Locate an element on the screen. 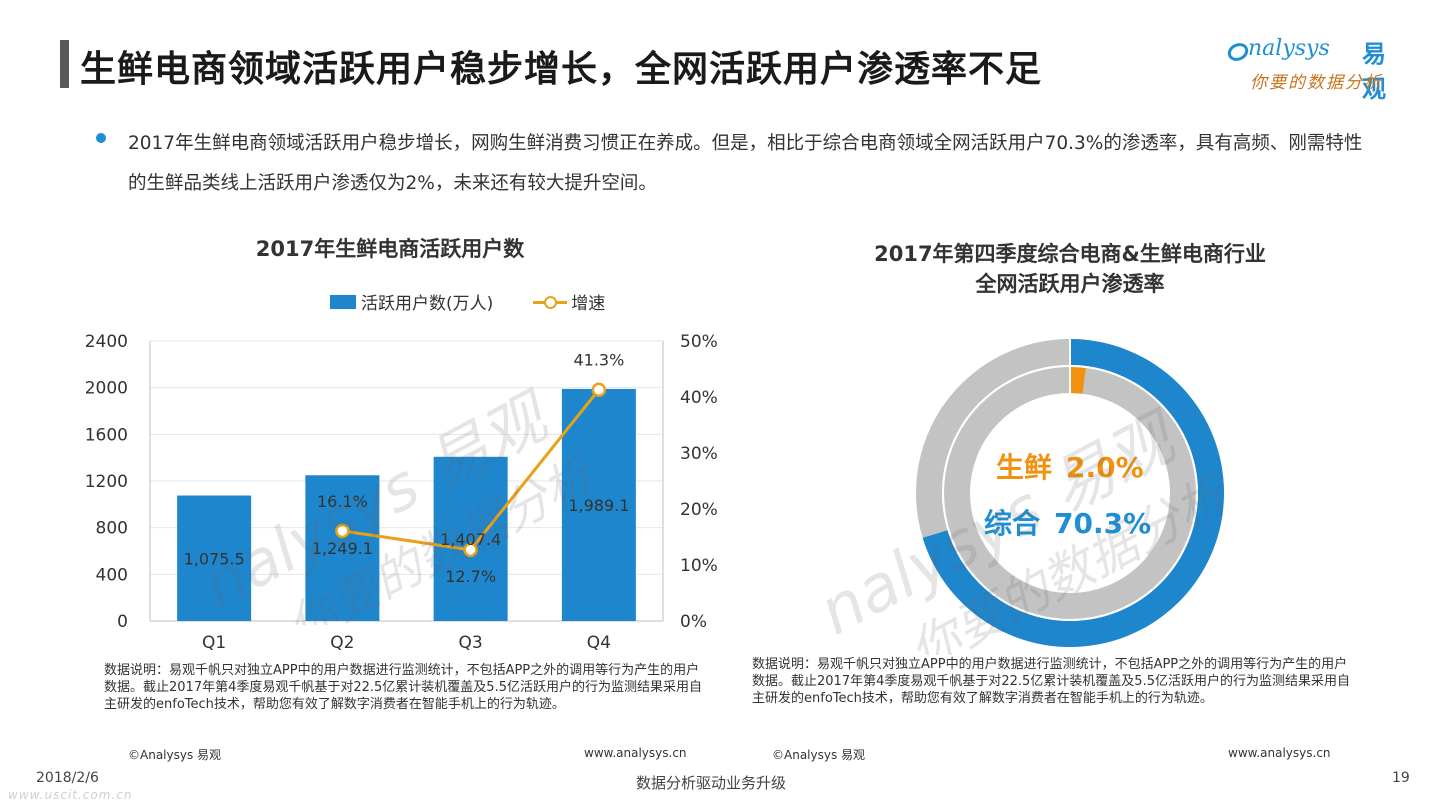 This screenshot has width=1440, height=810. chart-line is located at coordinates (471, 470).